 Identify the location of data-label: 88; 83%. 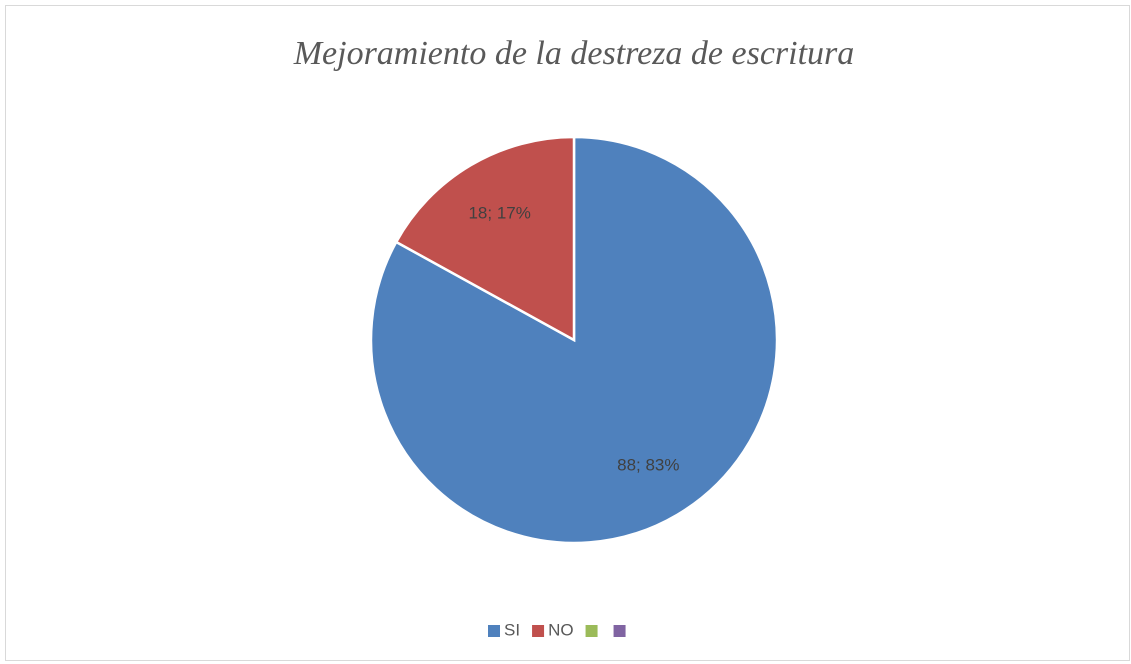
(648, 464).